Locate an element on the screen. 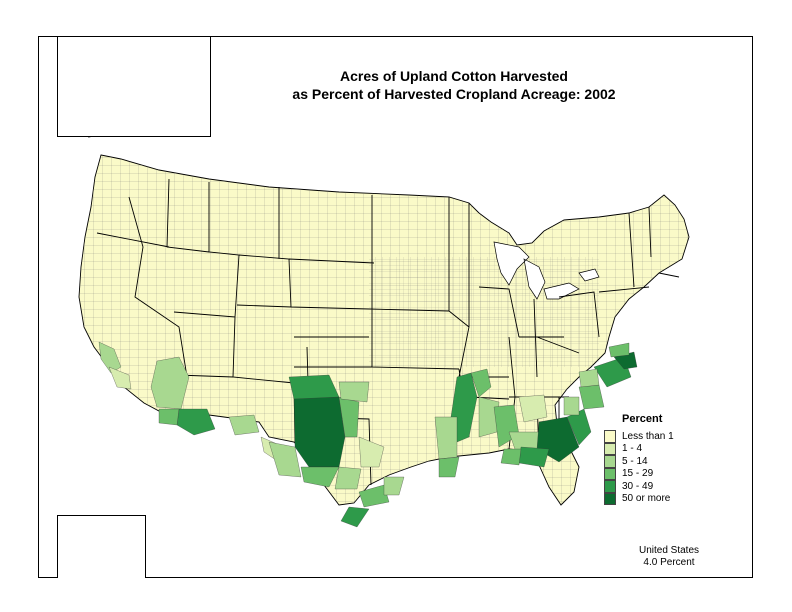 The height and width of the screenshot is (612, 792). legend-item: 30 - 49 is located at coordinates (659, 486).